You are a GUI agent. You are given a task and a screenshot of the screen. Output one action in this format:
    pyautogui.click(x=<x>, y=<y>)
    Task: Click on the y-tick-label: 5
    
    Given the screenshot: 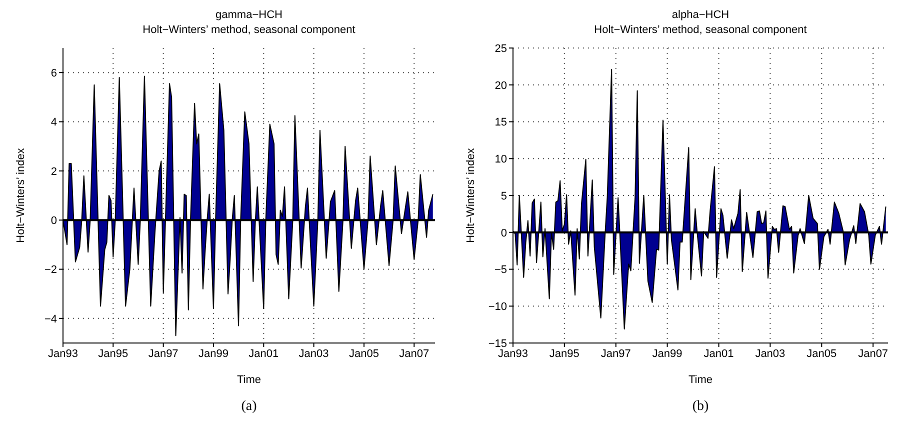 What is the action you would take?
    pyautogui.click(x=503, y=196)
    